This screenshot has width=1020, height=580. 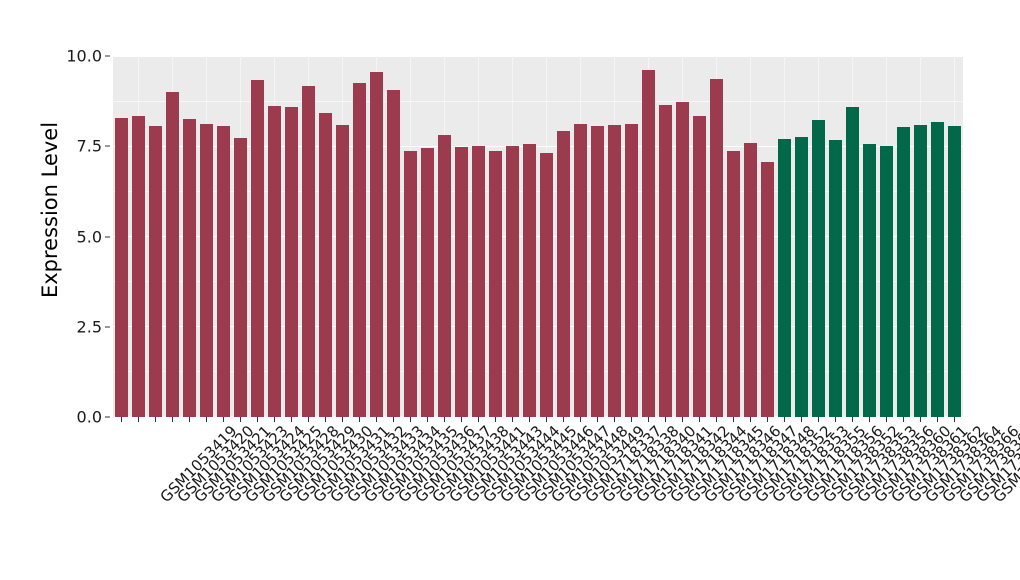 I want to click on x-axis-ticks, so click(x=538, y=421).